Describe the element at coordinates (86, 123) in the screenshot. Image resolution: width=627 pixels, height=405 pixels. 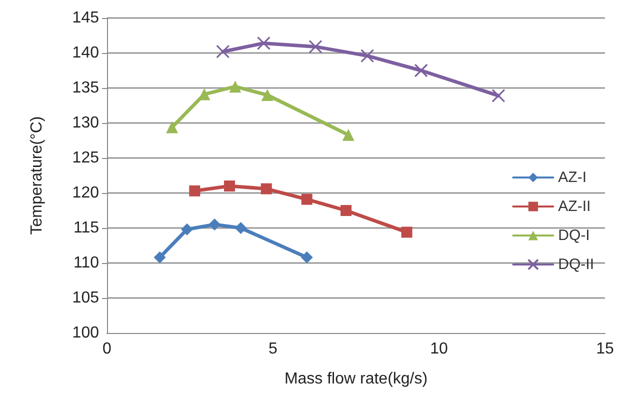
I see `y-tick-label: 130` at that location.